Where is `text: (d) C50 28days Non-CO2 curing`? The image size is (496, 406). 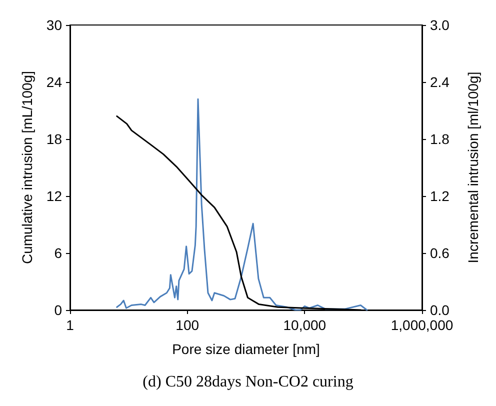 text: (d) C50 28days Non-CO2 curing is located at coordinates (248, 382).